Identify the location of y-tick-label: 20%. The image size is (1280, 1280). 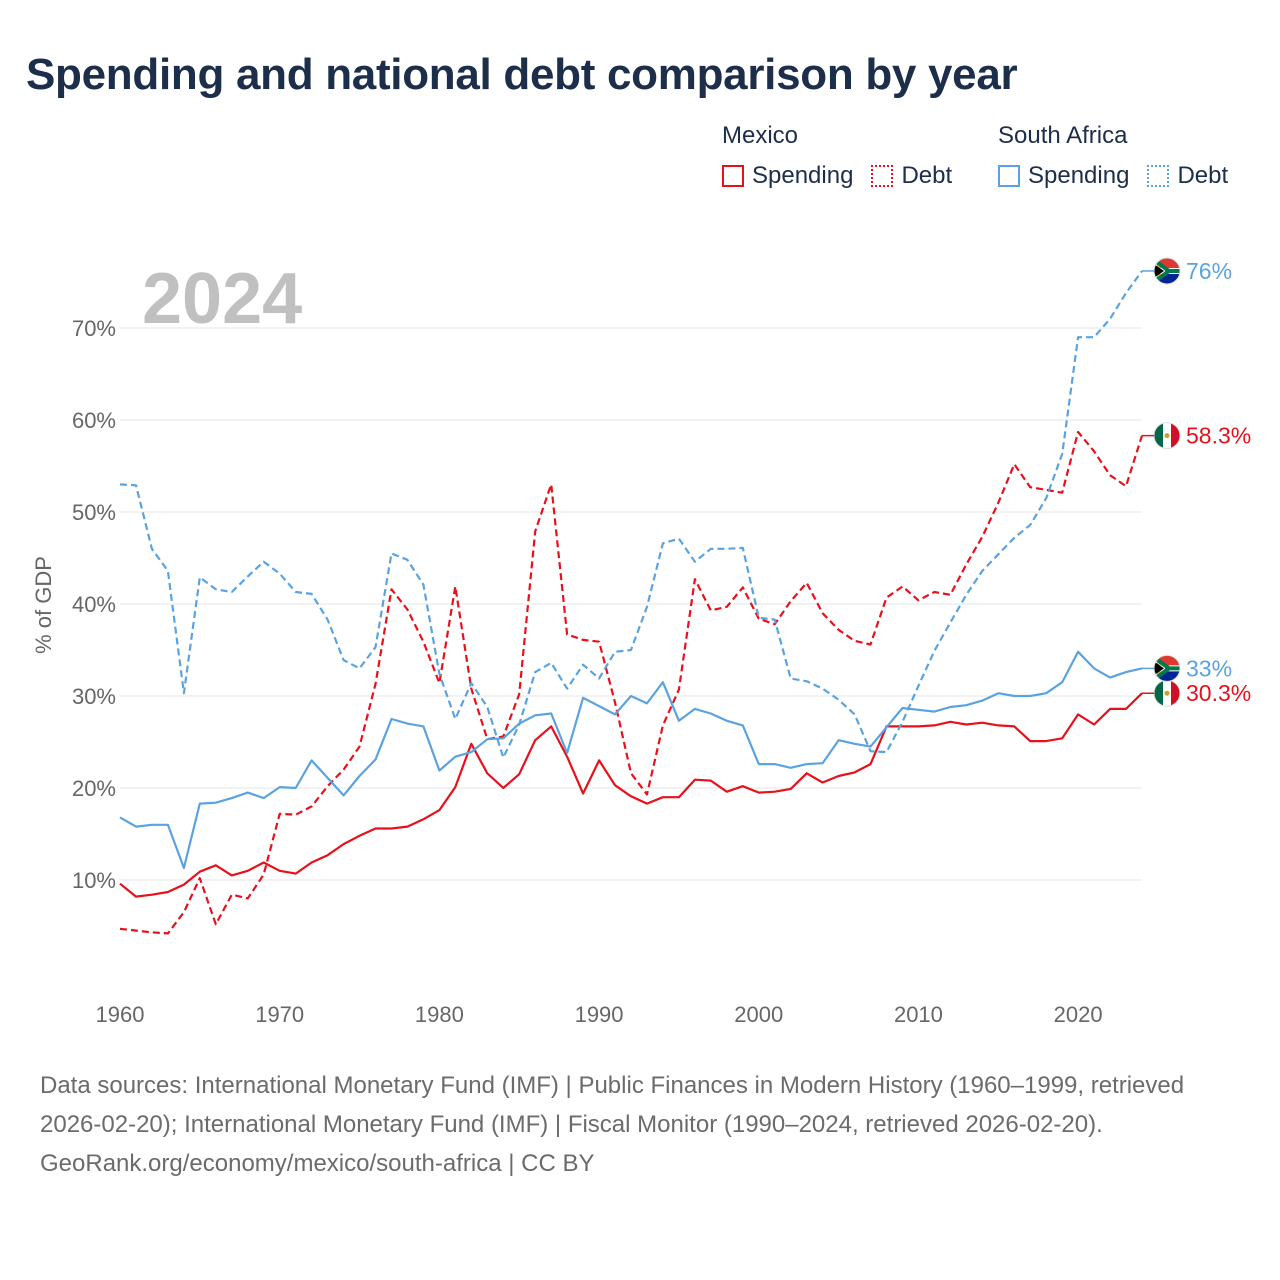
(94, 788).